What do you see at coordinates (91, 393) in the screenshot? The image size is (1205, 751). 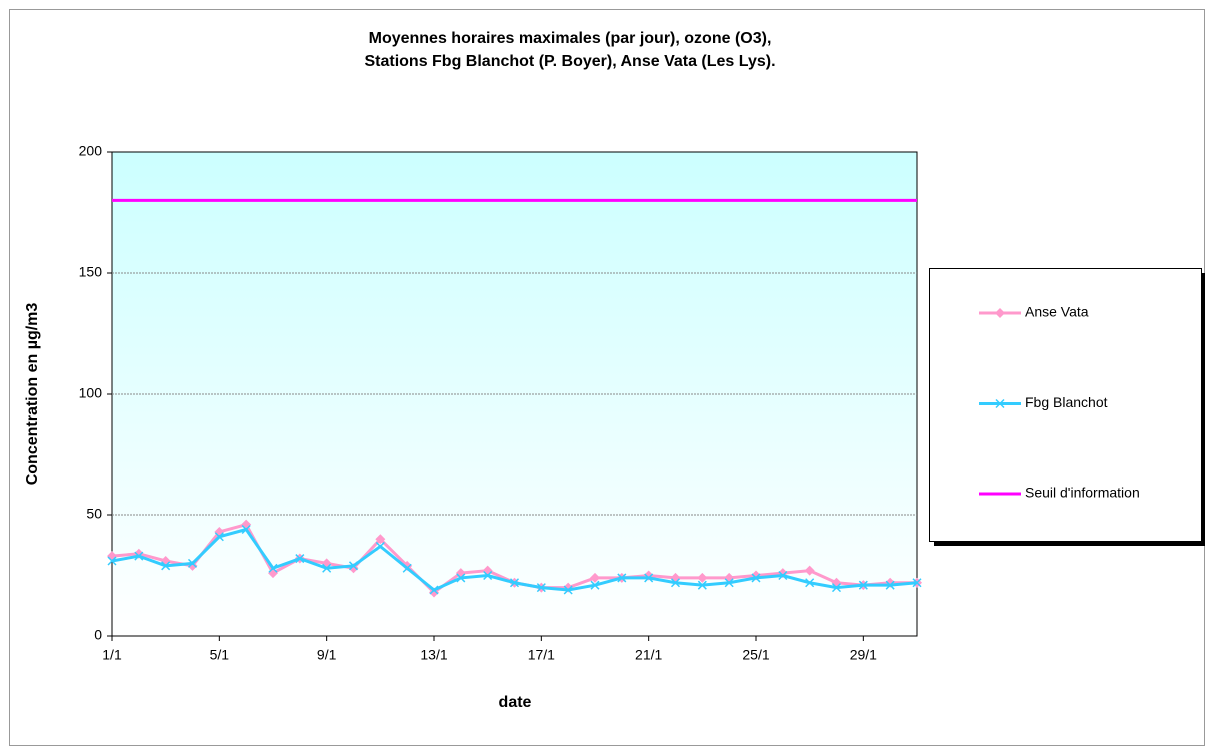 I see `y-tick-label: 100` at bounding box center [91, 393].